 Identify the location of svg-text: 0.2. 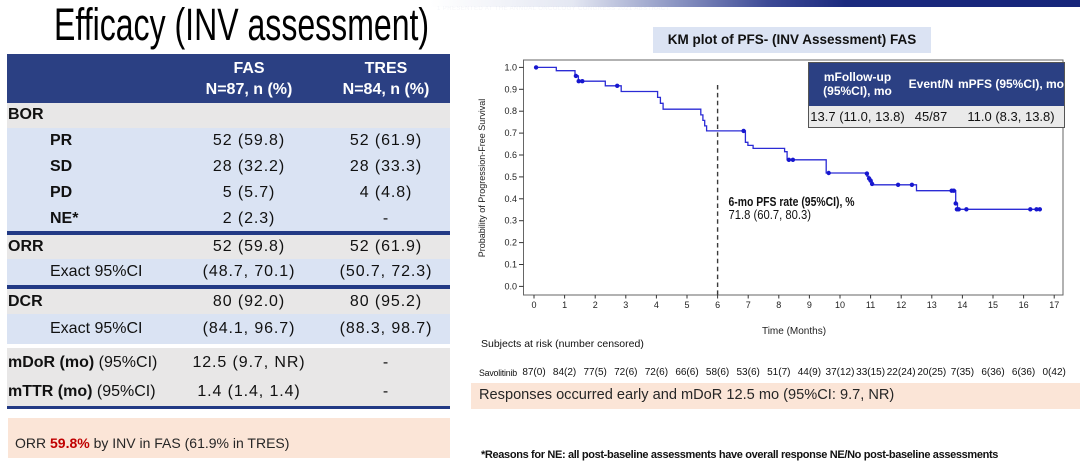
(510, 243).